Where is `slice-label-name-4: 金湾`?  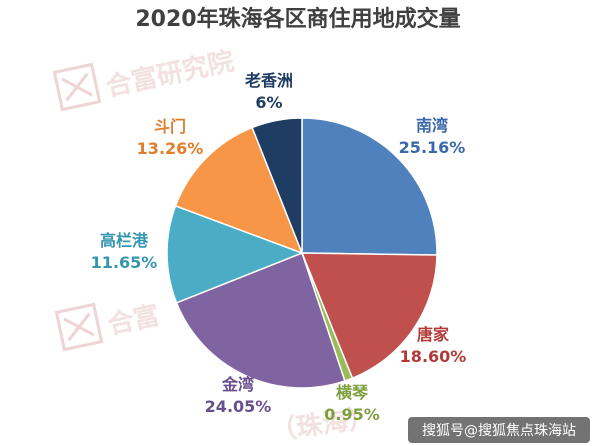 slice-label-name-4: 金湾 is located at coordinates (237, 384).